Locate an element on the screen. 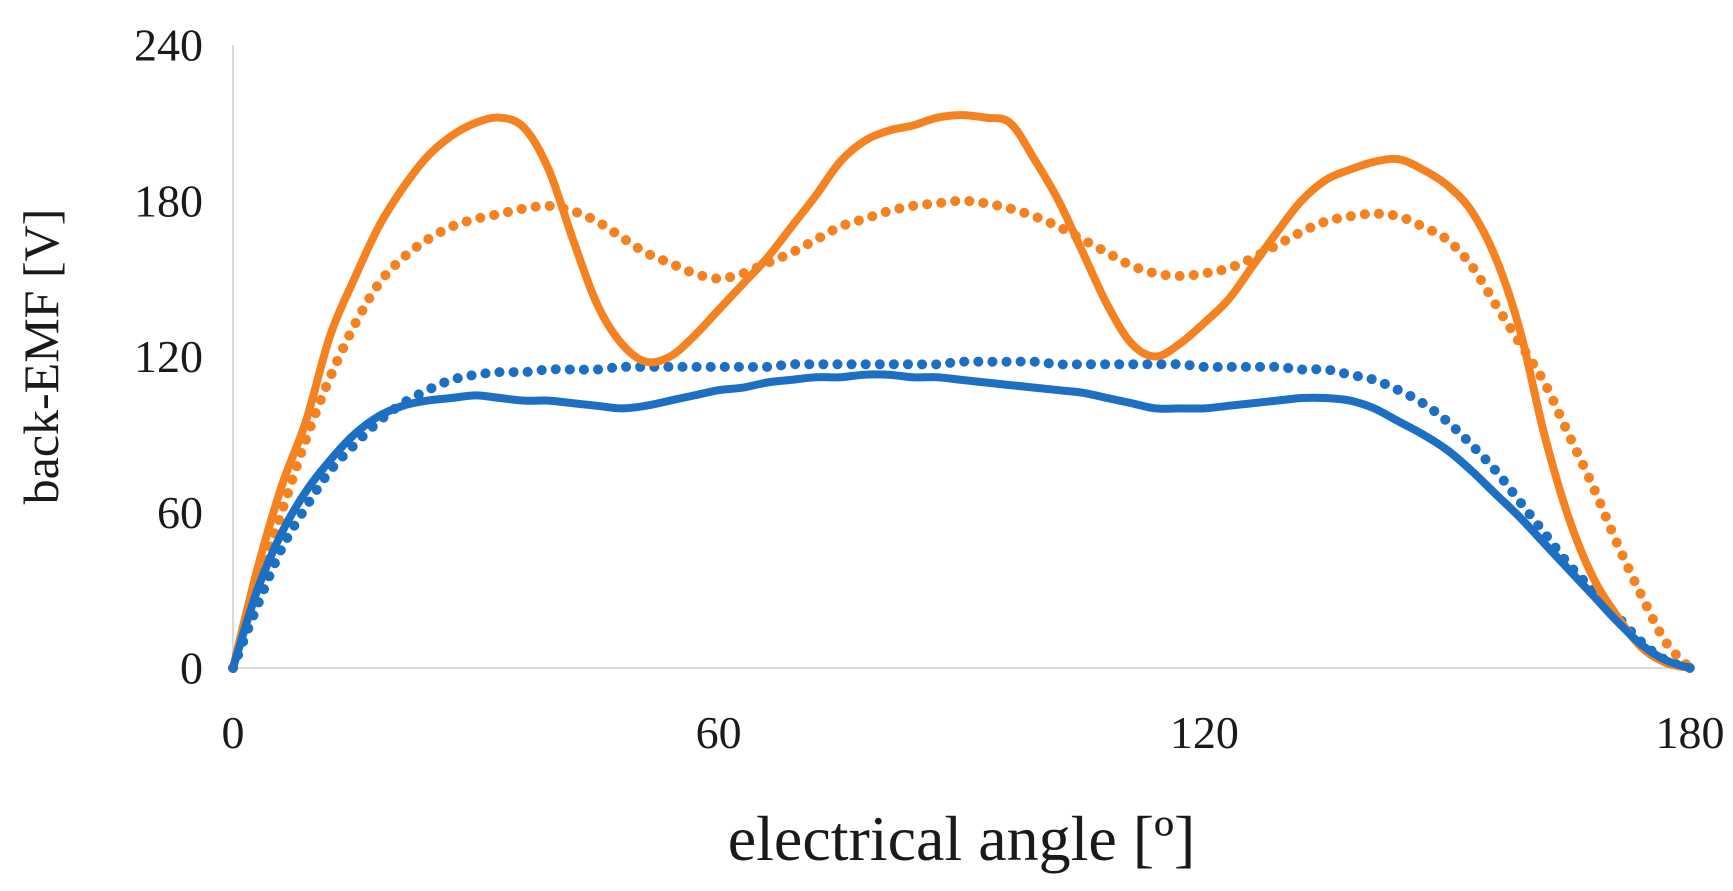  x-tick-label: 60 is located at coordinates (719, 732).